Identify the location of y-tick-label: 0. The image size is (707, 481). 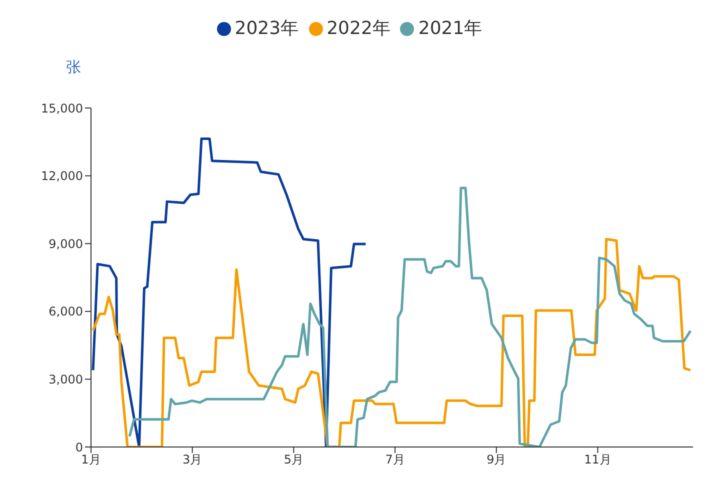
(79, 447).